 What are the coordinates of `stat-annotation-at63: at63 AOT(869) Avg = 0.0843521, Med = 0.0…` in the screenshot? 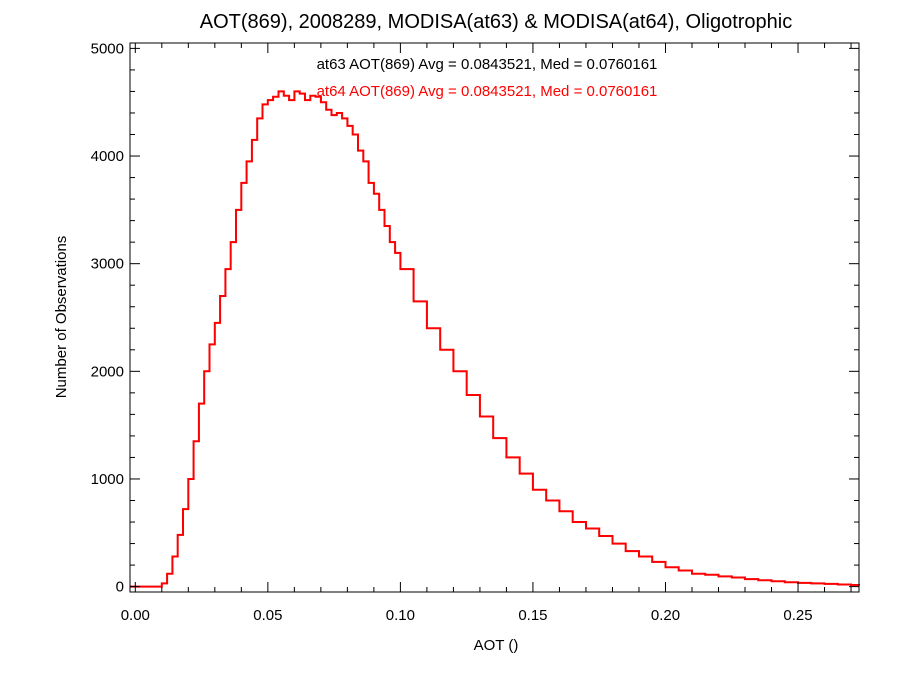 It's located at (487, 64).